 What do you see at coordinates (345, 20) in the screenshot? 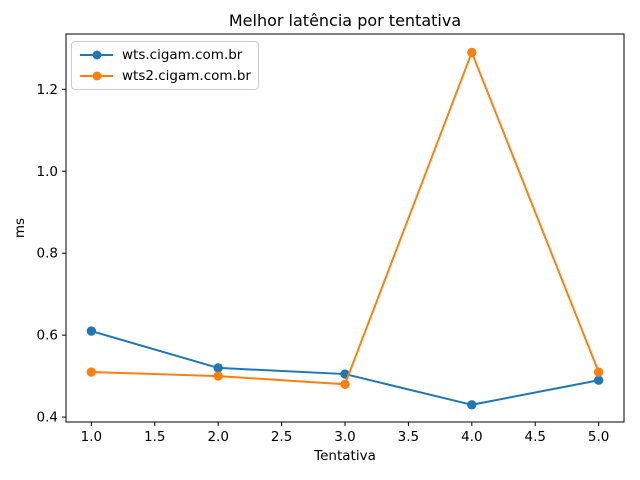
I see `chart-title: Melhor latência por tentativa` at bounding box center [345, 20].